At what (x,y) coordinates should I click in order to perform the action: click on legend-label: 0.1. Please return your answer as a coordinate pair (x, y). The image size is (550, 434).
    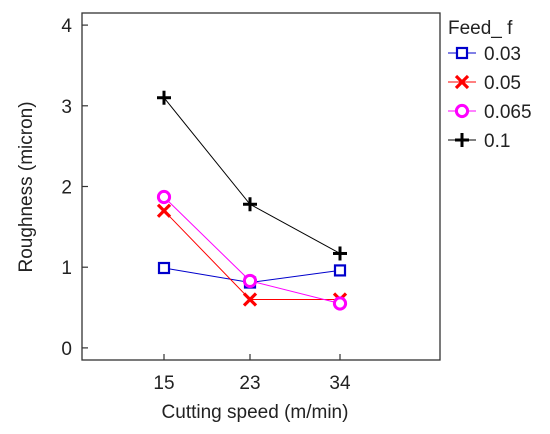
    Looking at the image, I should click on (497, 141).